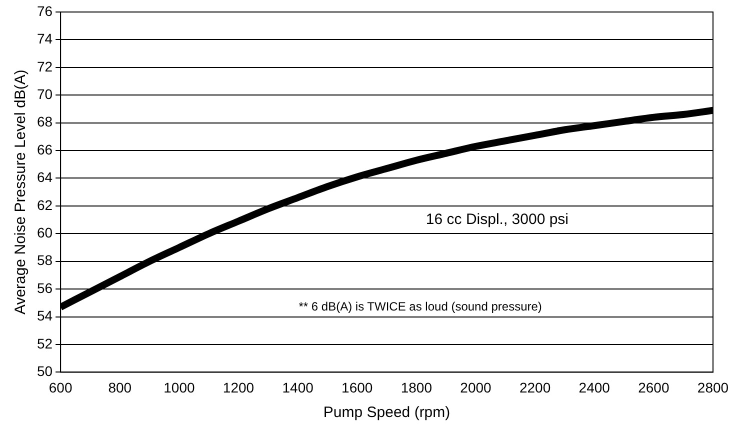 This screenshot has width=743, height=432. What do you see at coordinates (60, 387) in the screenshot?
I see `x-tick-label: 600` at bounding box center [60, 387].